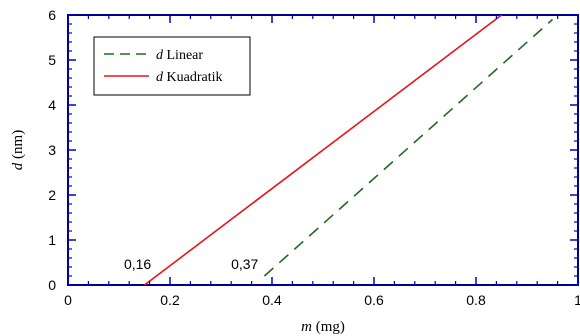 This screenshot has height=336, width=580. I want to click on x-axis-var: m, so click(306, 327).